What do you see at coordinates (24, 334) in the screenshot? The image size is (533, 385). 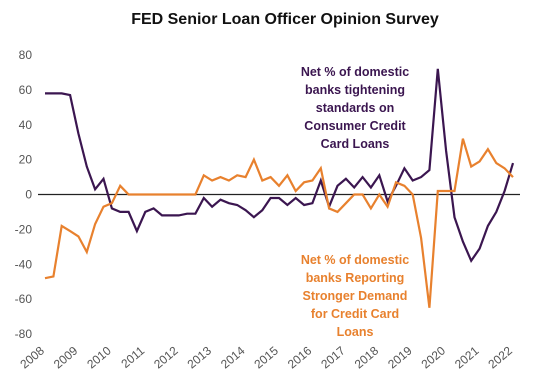 I see `y-tick-label: -80` at bounding box center [24, 334].